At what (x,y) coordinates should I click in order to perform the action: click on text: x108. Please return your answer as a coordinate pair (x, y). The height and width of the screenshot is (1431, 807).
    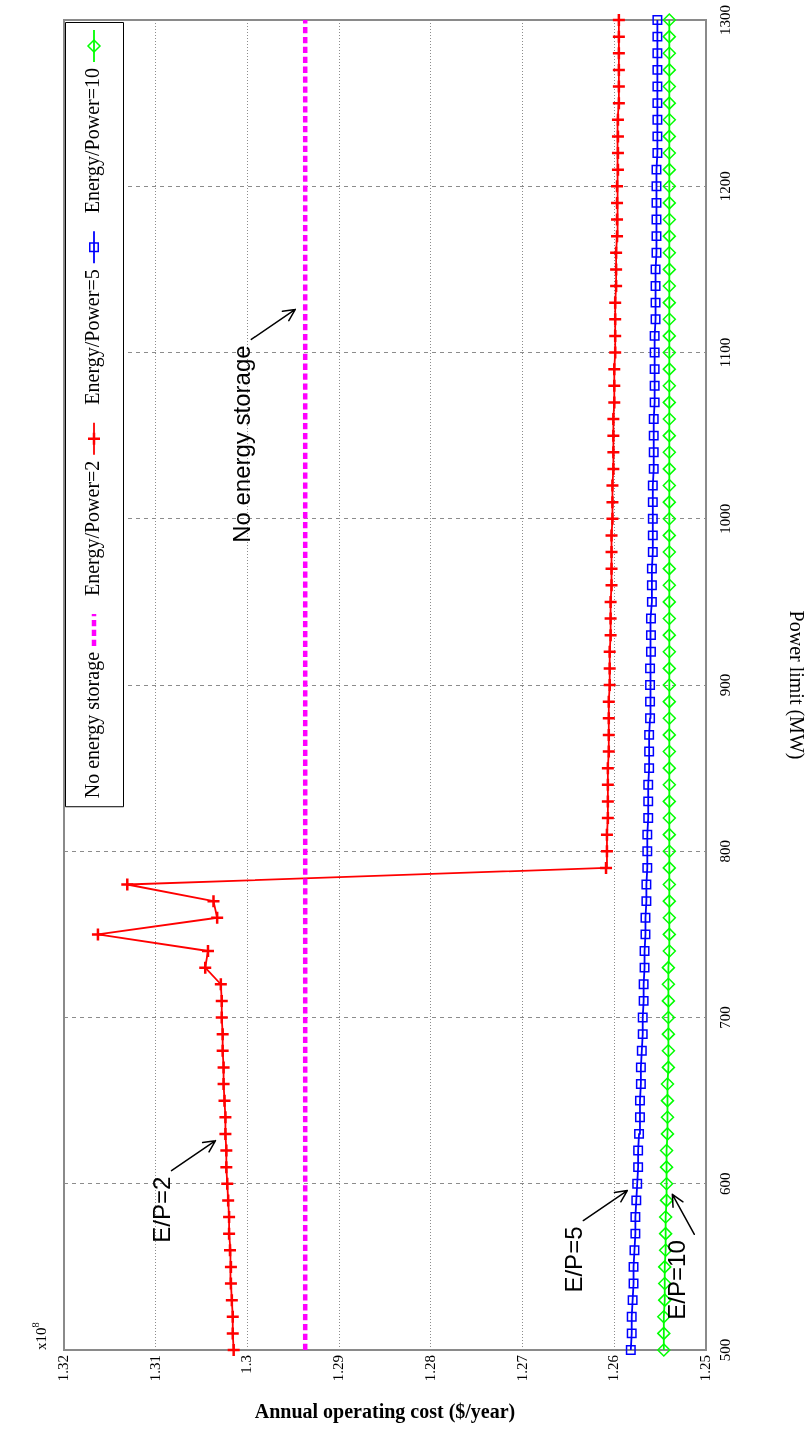
    Looking at the image, I should click on (39, 1336).